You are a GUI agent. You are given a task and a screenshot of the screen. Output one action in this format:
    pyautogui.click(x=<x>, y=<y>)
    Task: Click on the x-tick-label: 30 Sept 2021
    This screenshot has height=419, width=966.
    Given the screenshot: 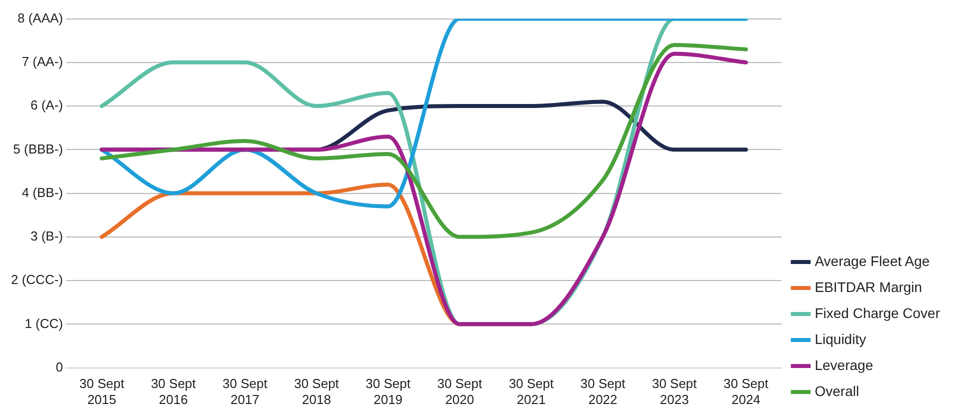 What is the action you would take?
    pyautogui.click(x=531, y=391)
    